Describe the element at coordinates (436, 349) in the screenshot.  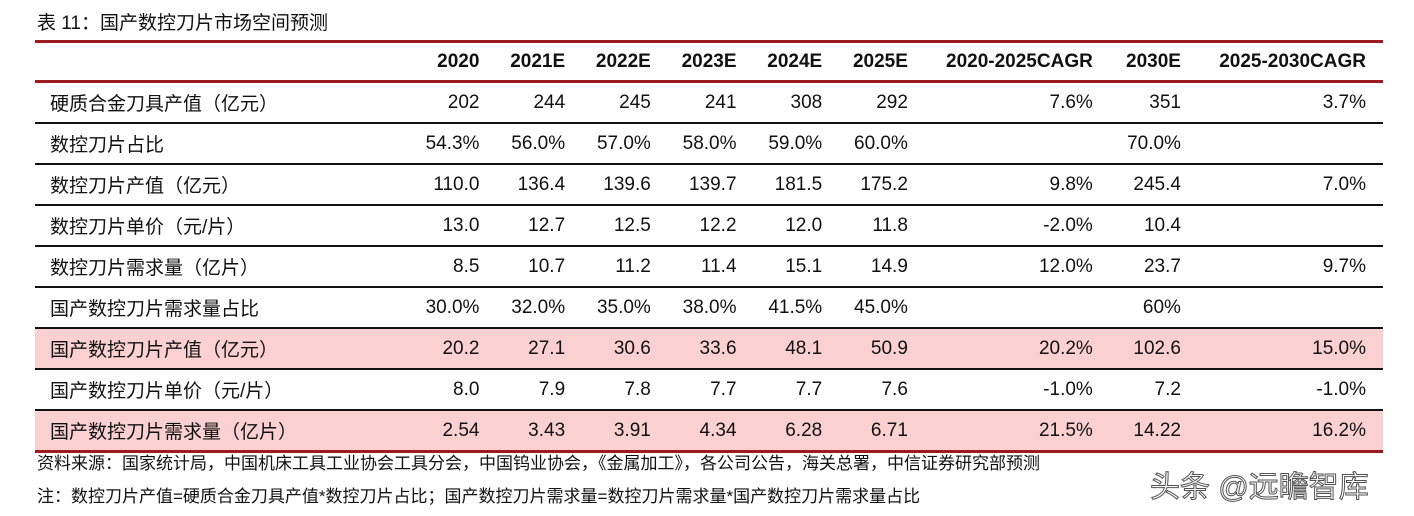
I see `table-cell: 20.2` at that location.